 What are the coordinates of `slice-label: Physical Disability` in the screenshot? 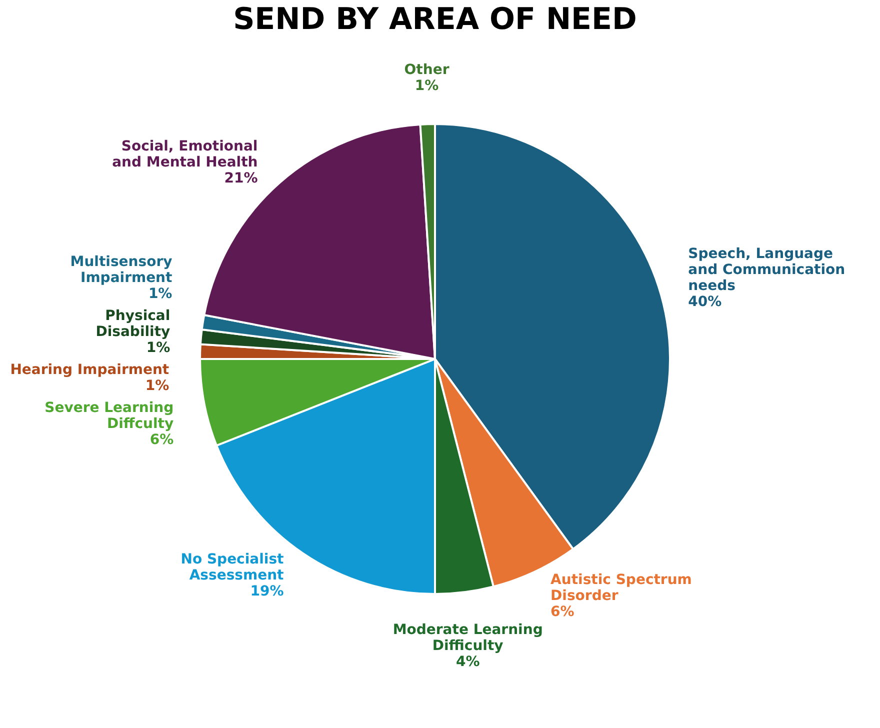 It's located at (133, 324).